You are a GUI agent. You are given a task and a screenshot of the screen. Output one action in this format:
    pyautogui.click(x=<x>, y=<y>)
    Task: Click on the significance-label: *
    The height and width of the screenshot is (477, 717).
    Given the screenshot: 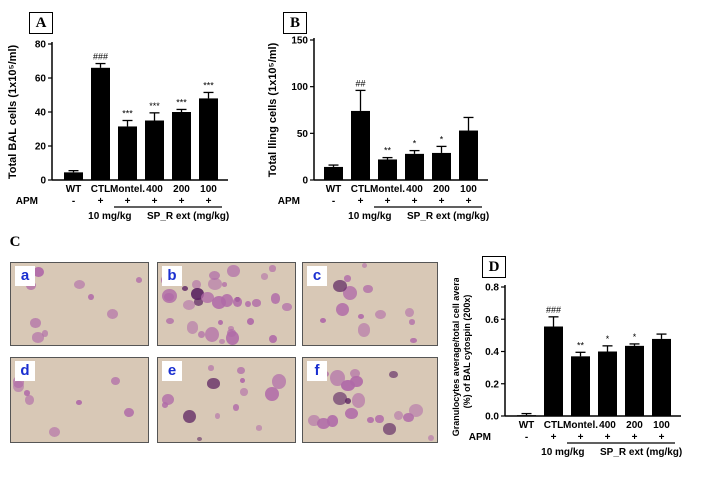 What is the action you would take?
    pyautogui.click(x=635, y=337)
    